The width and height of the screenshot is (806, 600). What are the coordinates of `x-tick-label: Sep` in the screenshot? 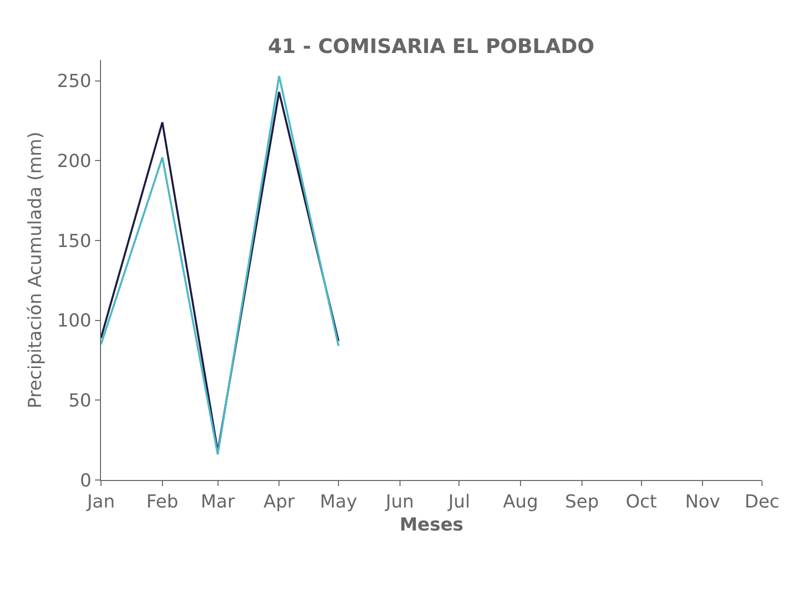 It's located at (581, 502).